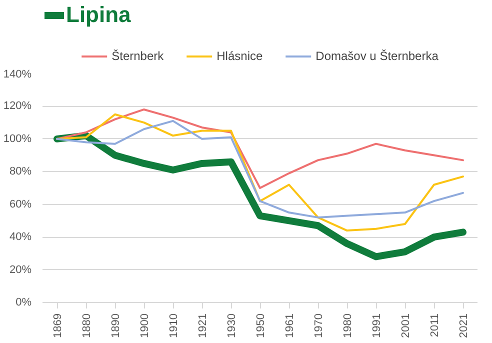 This screenshot has height=343, width=492. What do you see at coordinates (20, 172) in the screenshot?
I see `y-tick-label: 80%` at bounding box center [20, 172].